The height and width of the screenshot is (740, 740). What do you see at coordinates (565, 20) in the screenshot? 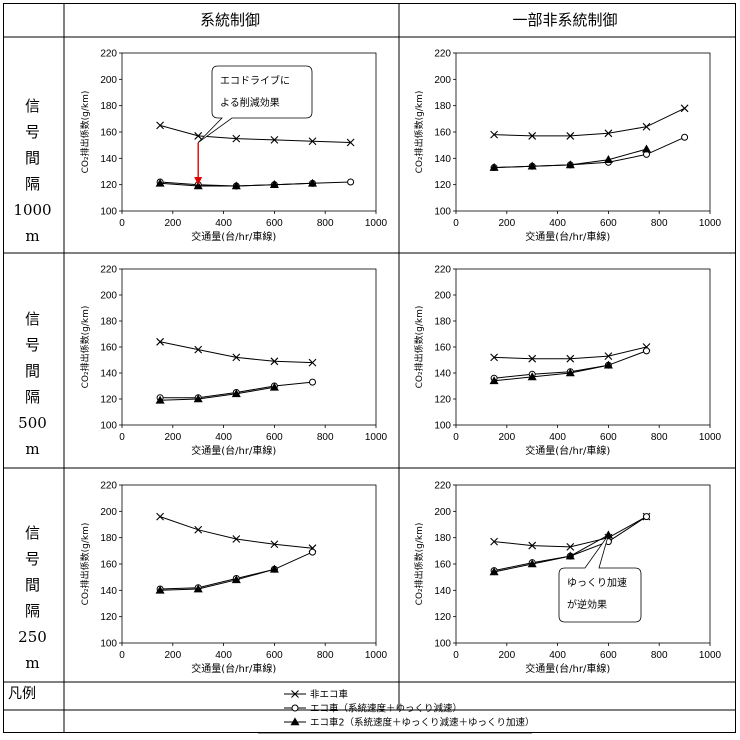
I see `column-header-partial-control: 一部非系統制御` at bounding box center [565, 20].